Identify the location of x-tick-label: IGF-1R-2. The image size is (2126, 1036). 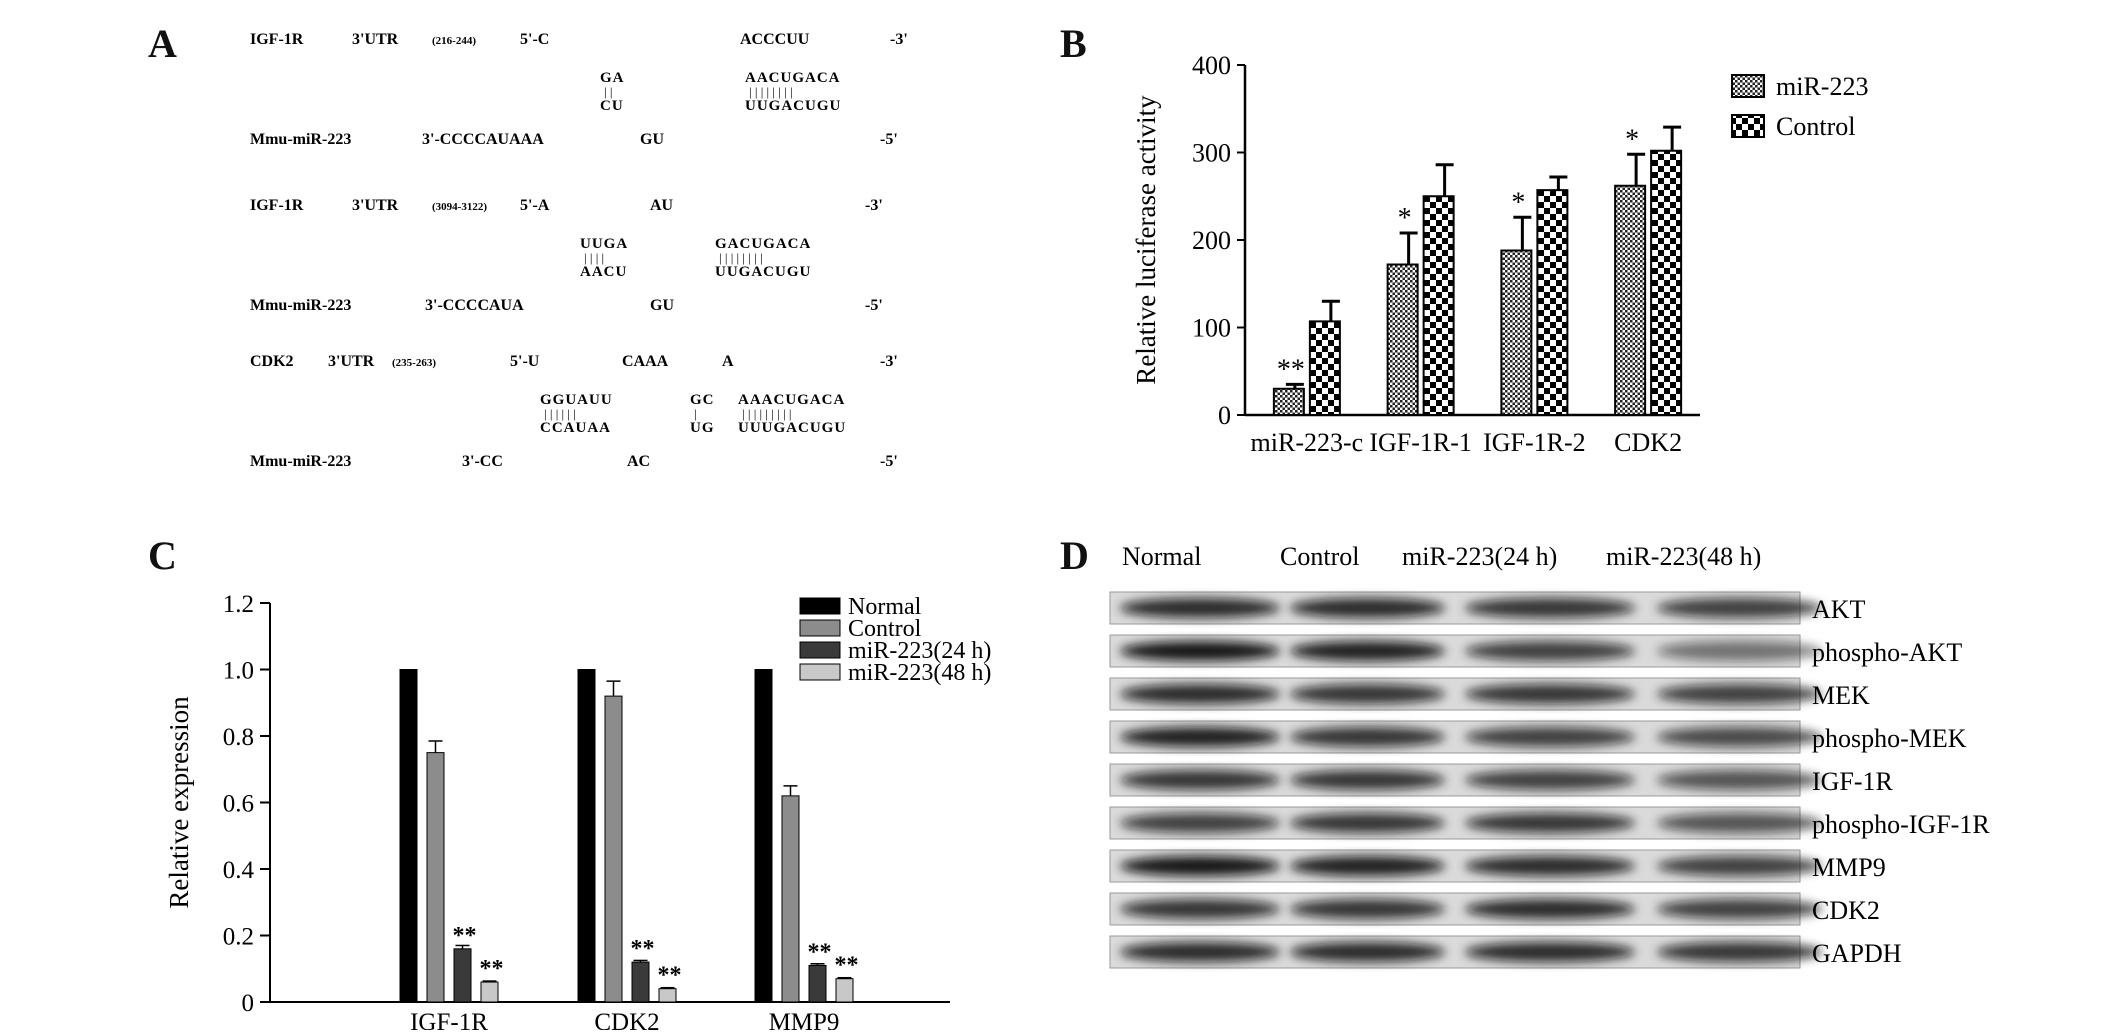
(1534, 442).